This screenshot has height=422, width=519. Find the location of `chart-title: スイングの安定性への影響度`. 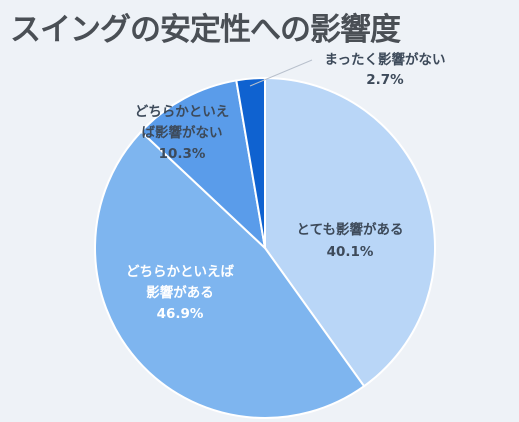

chart-title: スイングの安定性への影響度 is located at coordinates (205, 30).